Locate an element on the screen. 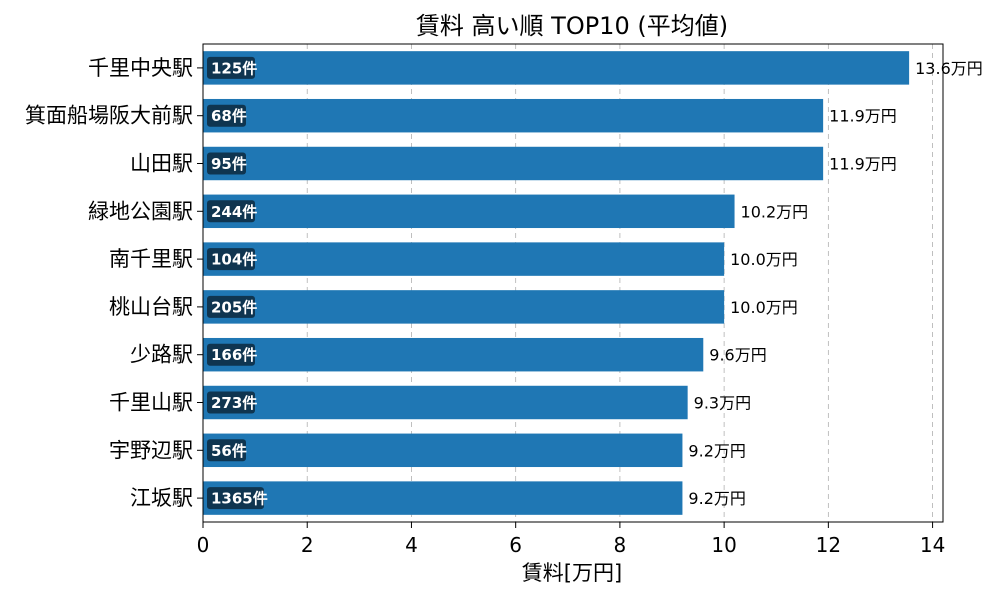 The image size is (1000, 600). x-axis: 0 2 4 6 8 10 12 14 is located at coordinates (571, 539).